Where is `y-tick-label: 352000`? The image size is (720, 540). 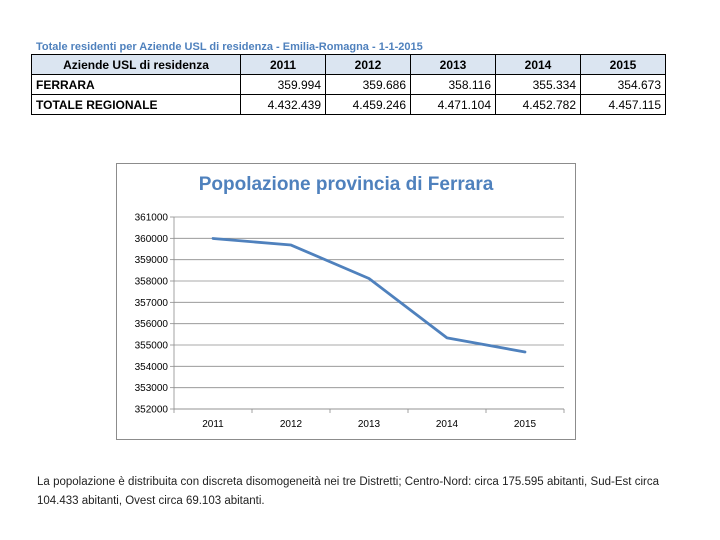
y-tick-label: 352000 is located at coordinates (152, 410).